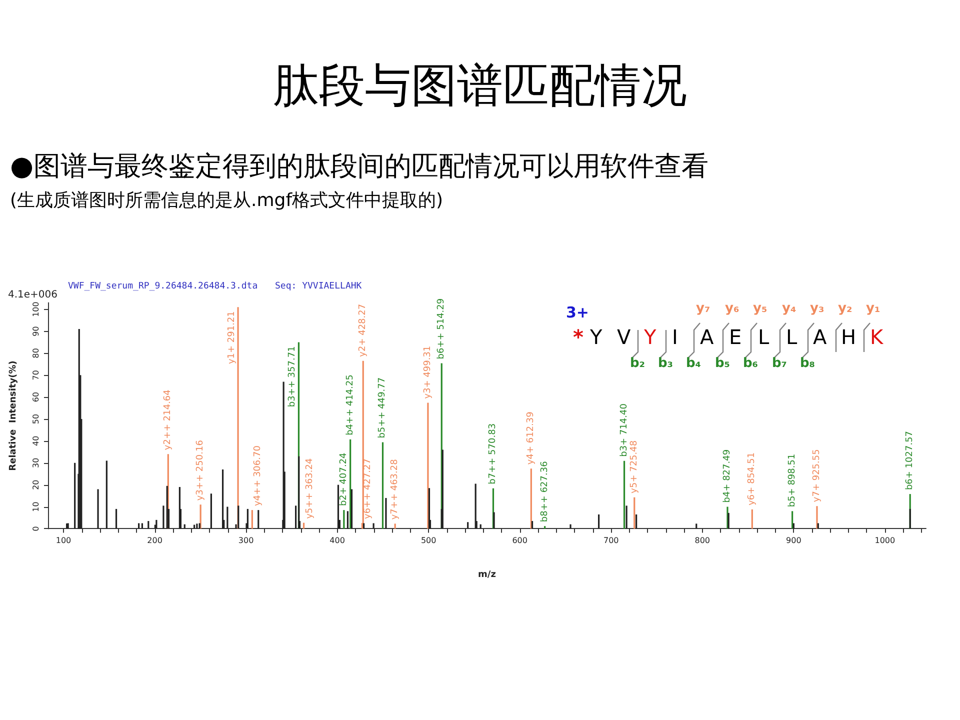  What do you see at coordinates (154, 541) in the screenshot?
I see `x-tick-label: 200` at bounding box center [154, 541].